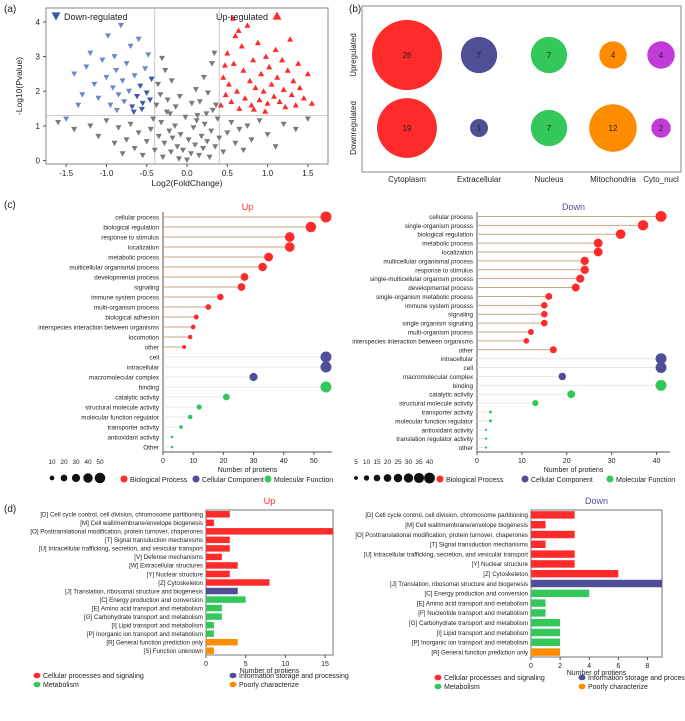 This screenshot has width=685, height=721. I want to click on cog_up-xlabel: Number of protiens, so click(270, 671).